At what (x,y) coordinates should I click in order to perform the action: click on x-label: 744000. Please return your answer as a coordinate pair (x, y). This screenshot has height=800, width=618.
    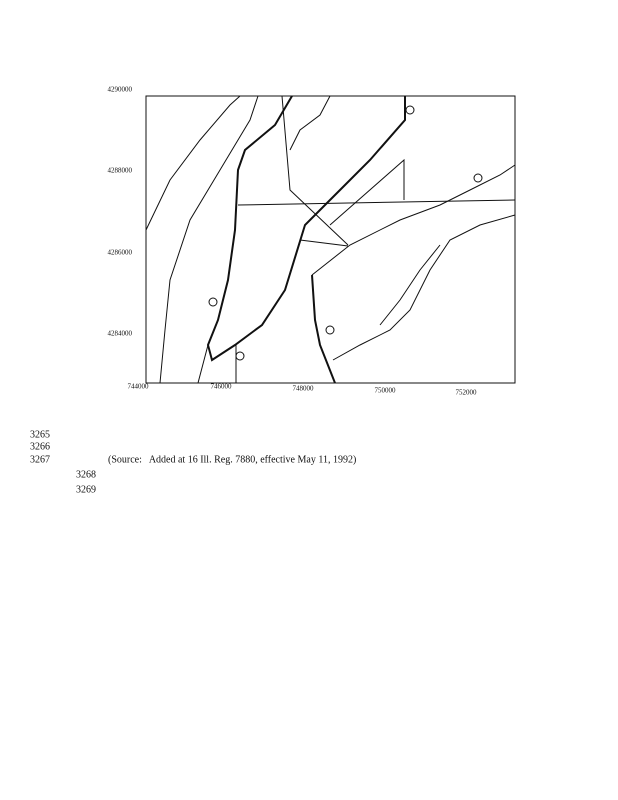
    Looking at the image, I should click on (139, 387).